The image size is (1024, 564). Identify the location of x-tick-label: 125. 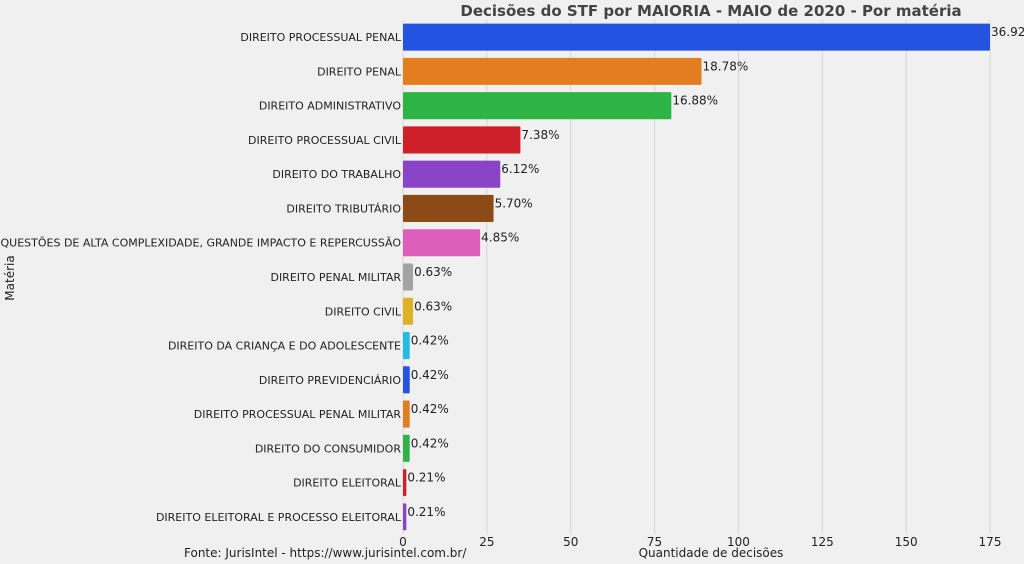
(822, 542).